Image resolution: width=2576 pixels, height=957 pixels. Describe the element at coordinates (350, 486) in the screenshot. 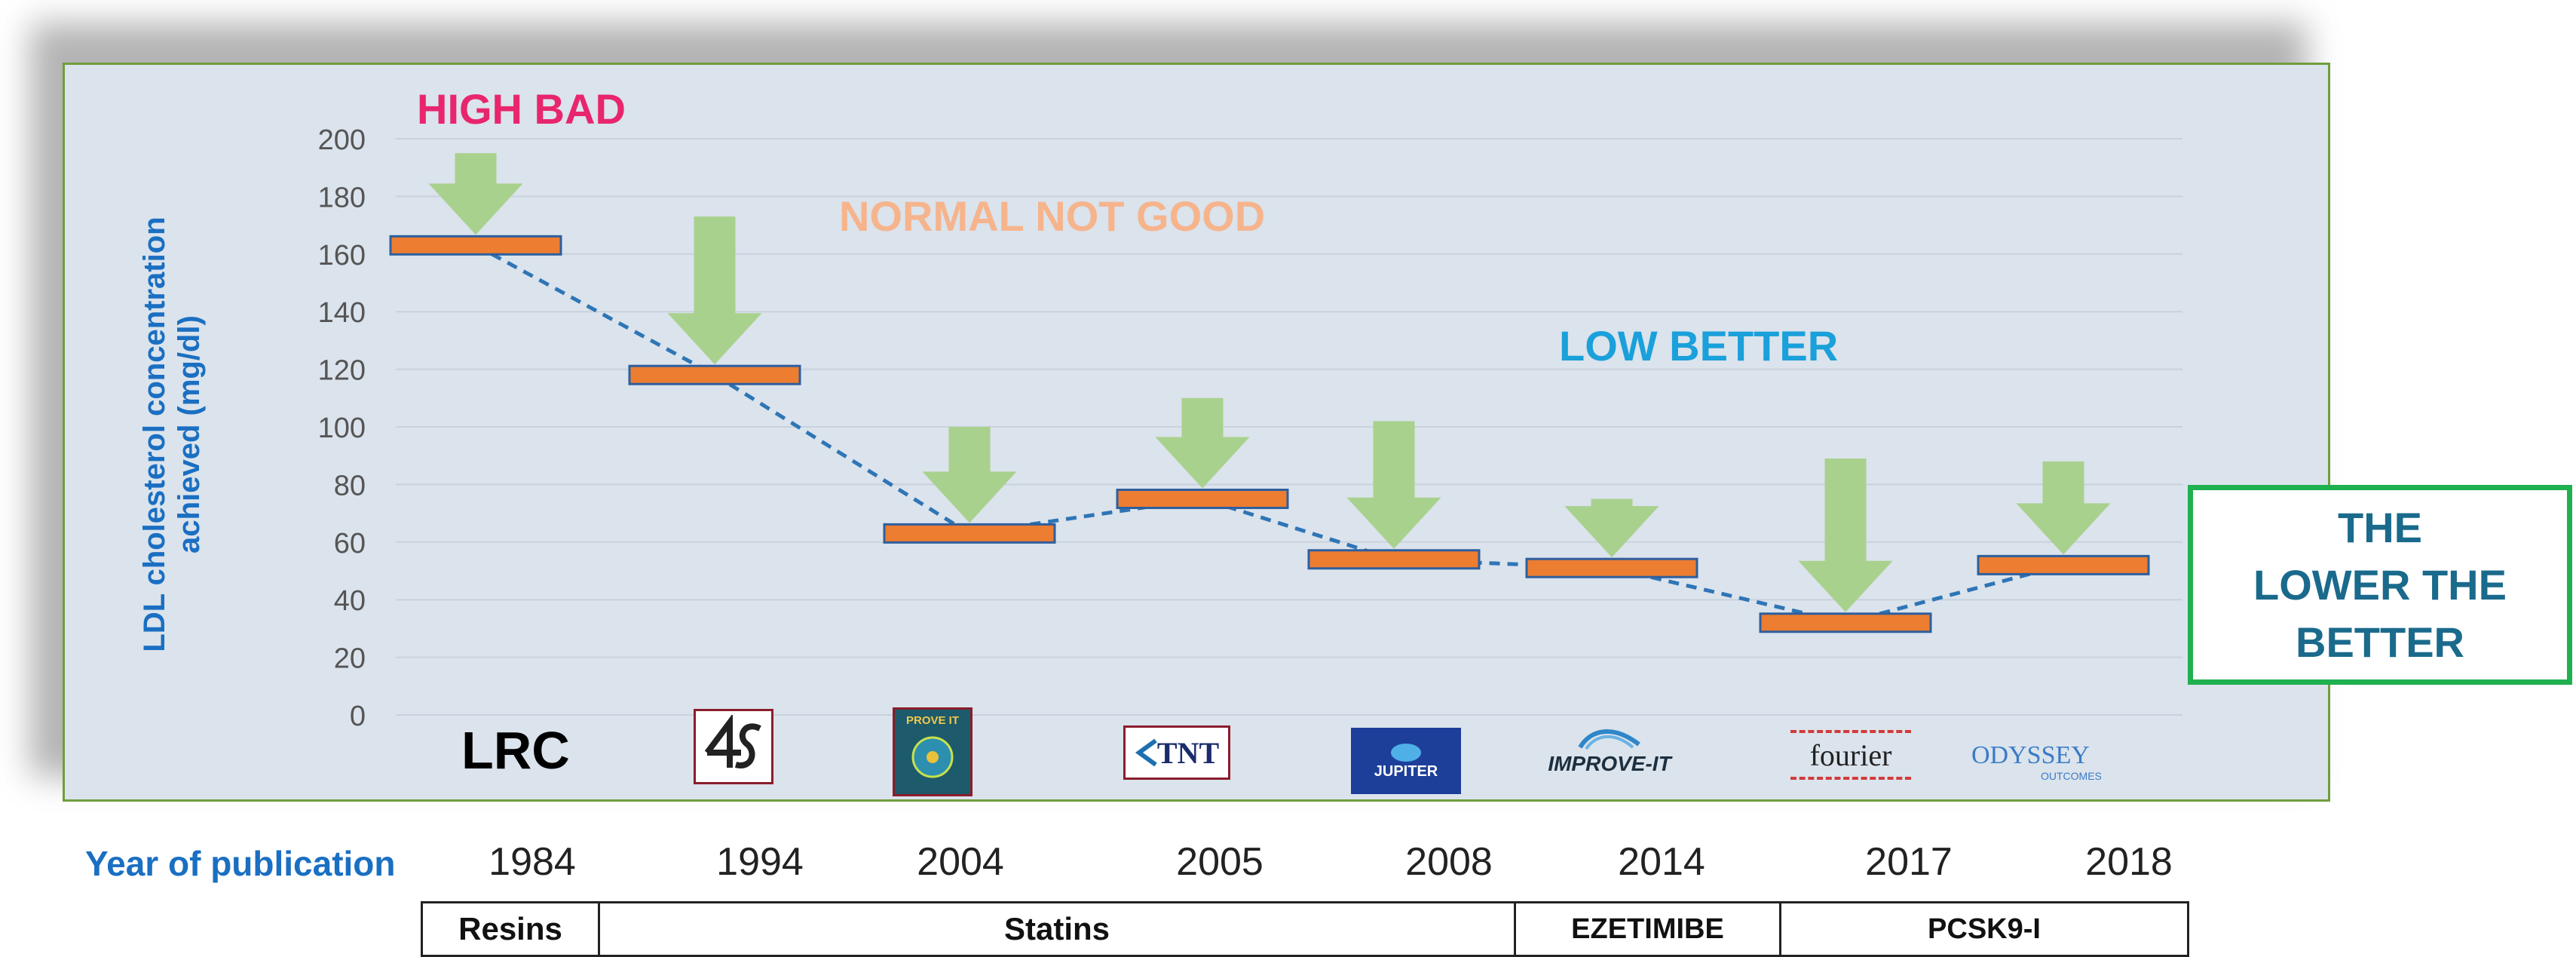

I see `y-tick-label: 80` at that location.